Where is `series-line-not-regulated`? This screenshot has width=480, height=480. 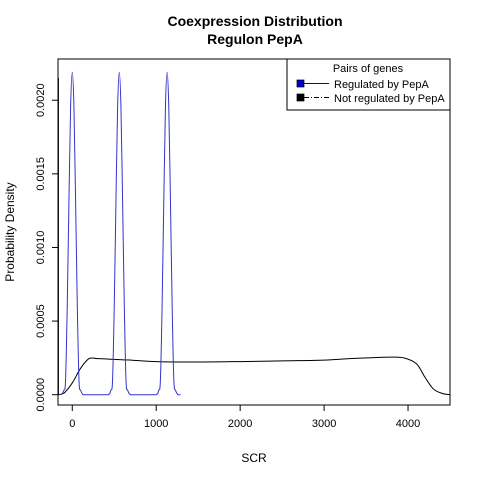
series-line-not-regulated is located at coordinates (254, 376).